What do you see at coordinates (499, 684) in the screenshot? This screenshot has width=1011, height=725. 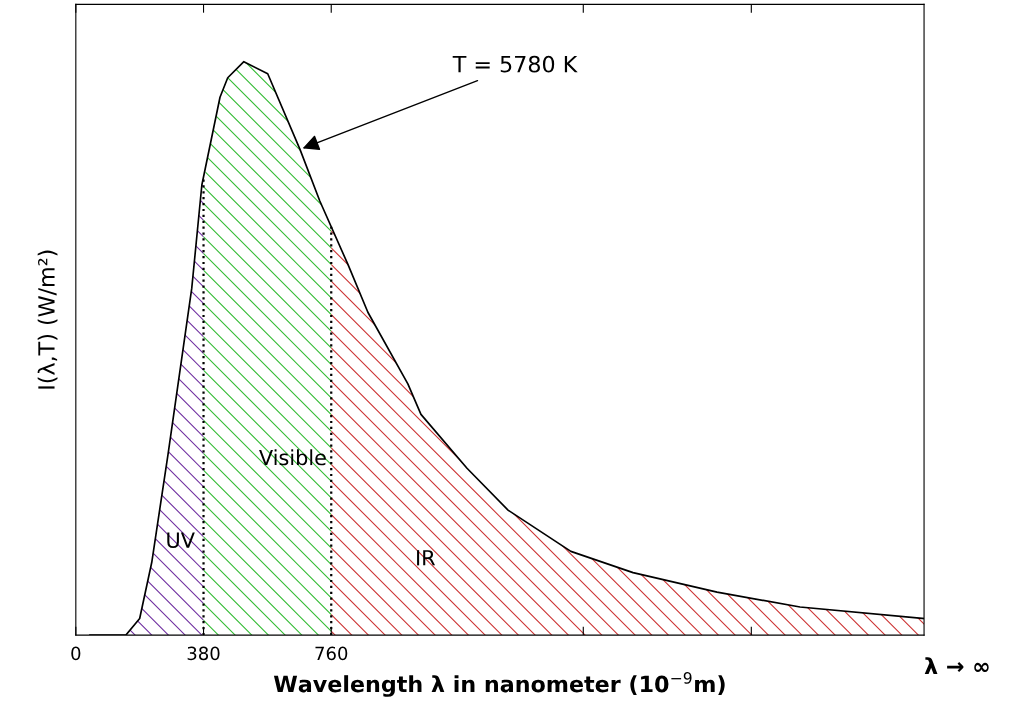 I see `x-axis-title: Wavelength λ in nanometer (10$^{−9}$m)` at bounding box center [499, 684].